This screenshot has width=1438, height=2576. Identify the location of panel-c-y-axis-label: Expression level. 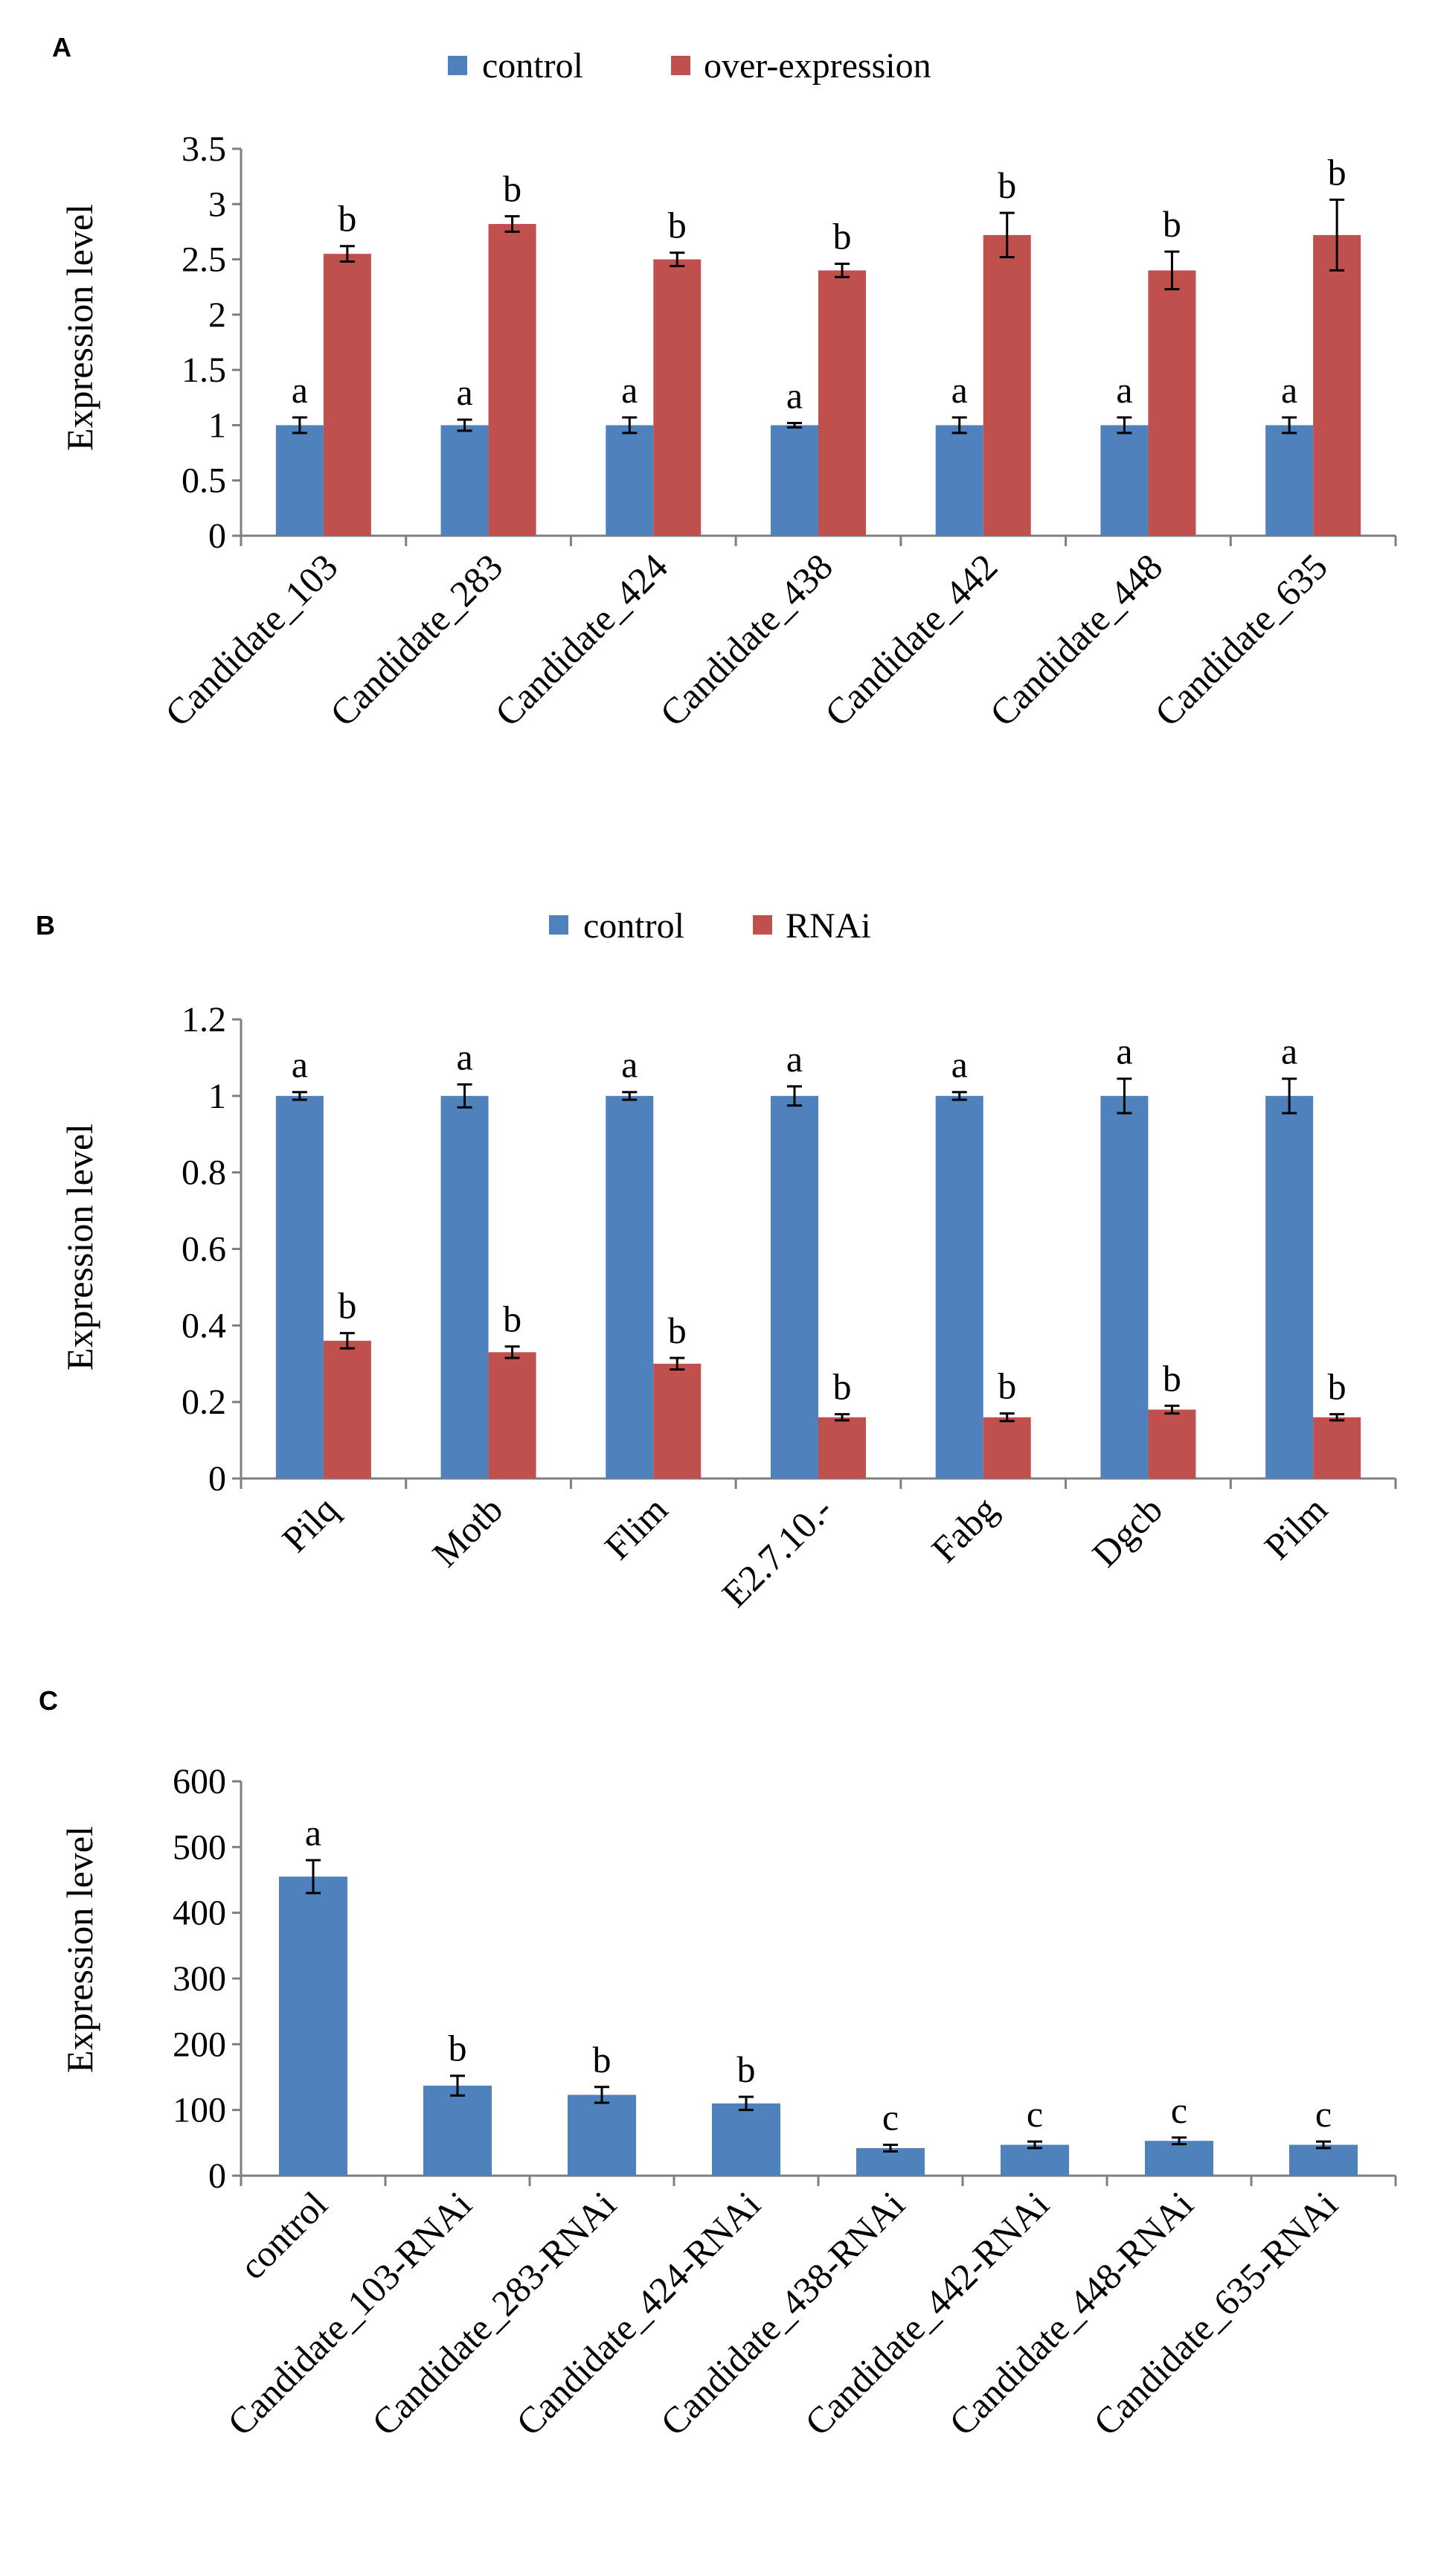
(79, 1949).